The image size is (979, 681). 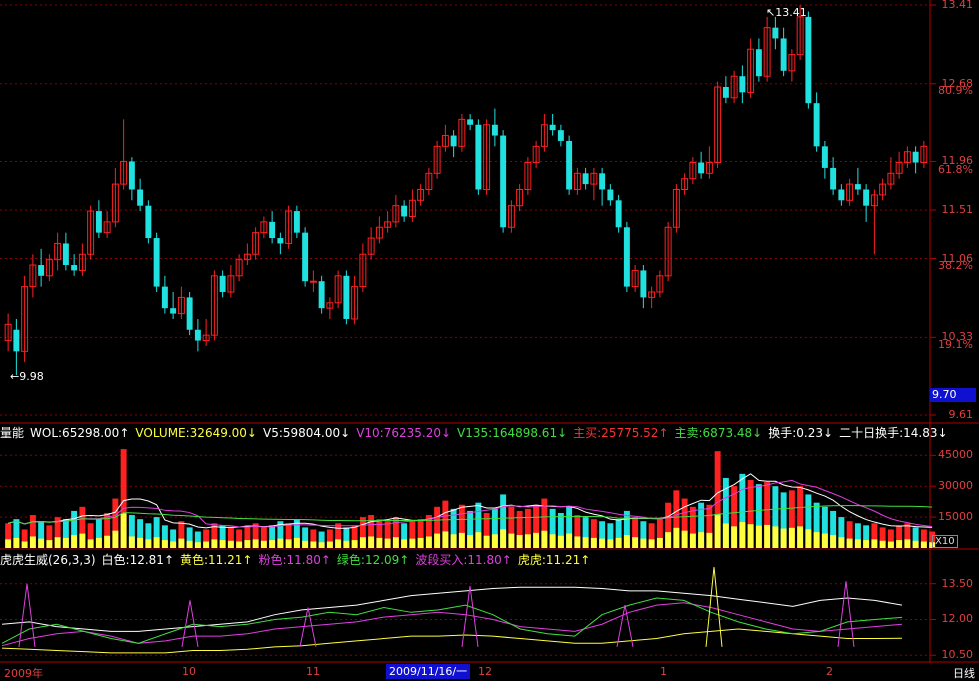 I want to click on date-label: 12, so click(x=485, y=671).